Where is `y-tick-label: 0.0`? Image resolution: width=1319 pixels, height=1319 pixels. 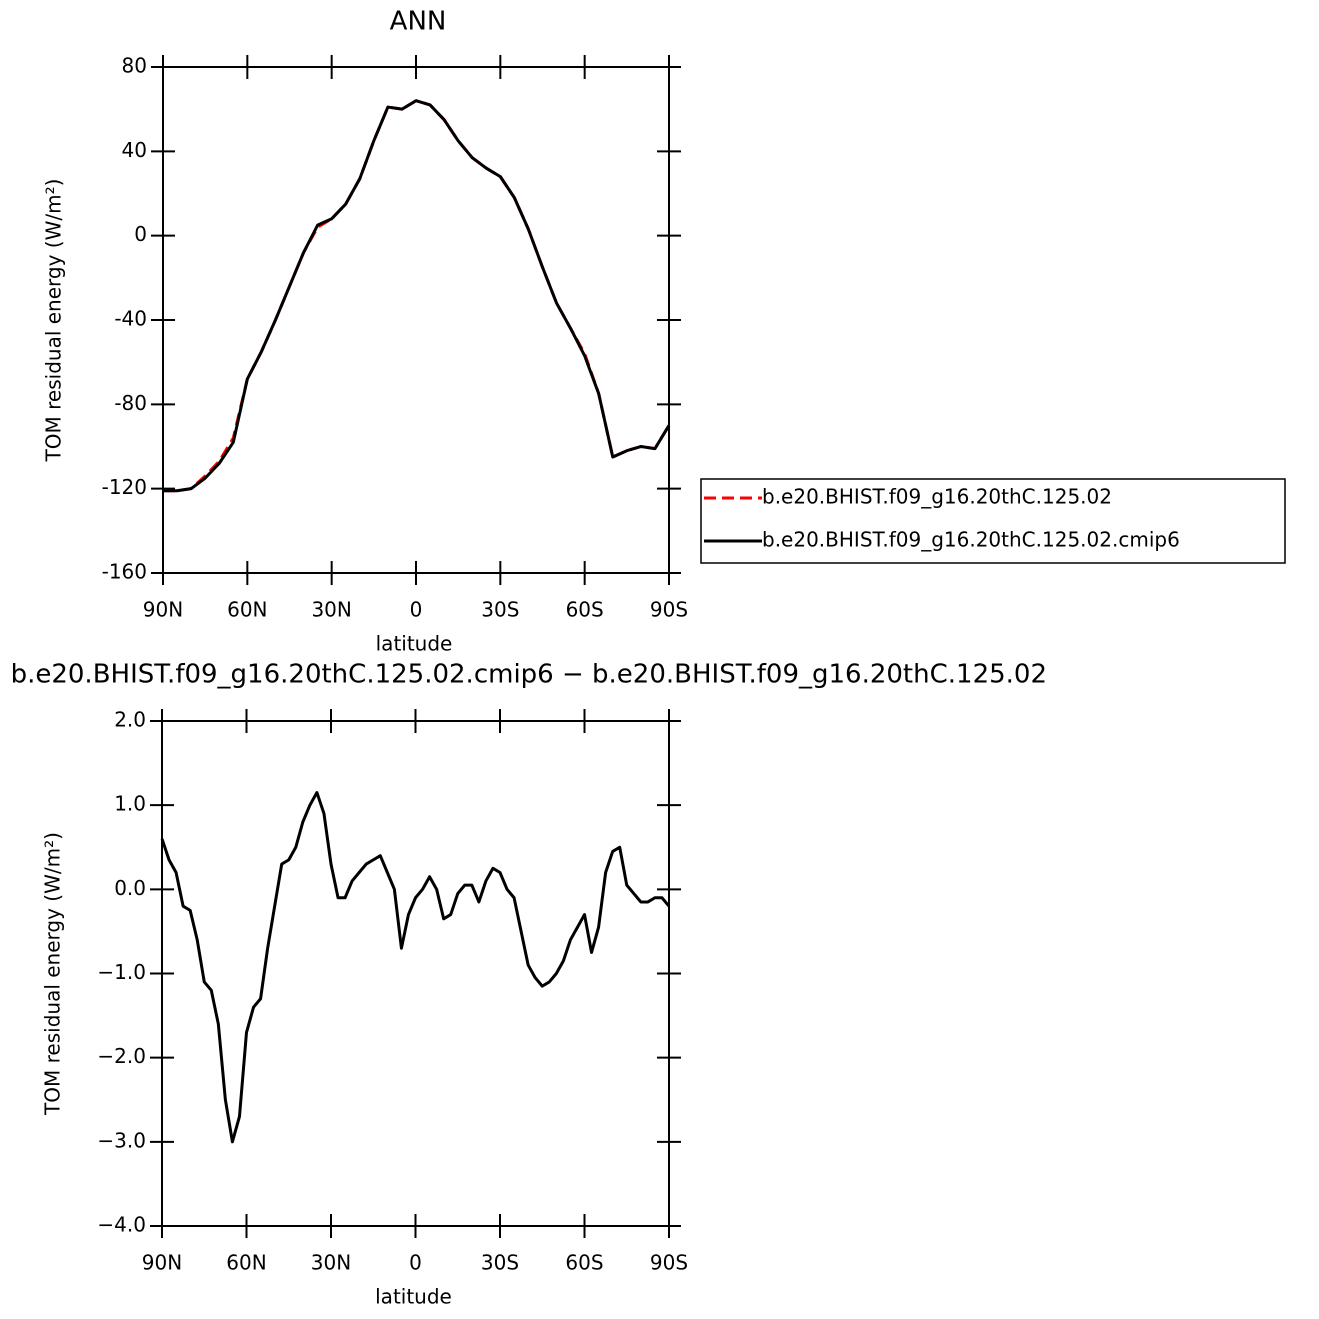
y-tick-label: 0.0 is located at coordinates (130, 888).